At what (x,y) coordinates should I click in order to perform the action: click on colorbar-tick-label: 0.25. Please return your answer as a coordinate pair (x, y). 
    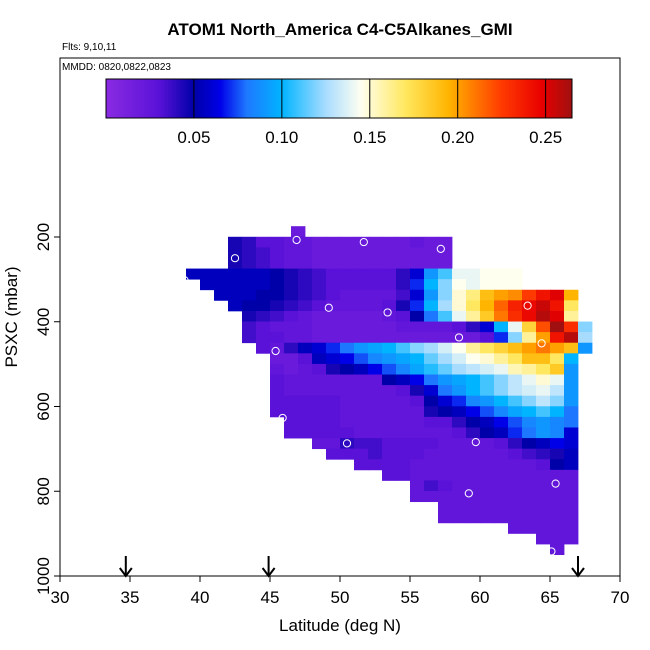
    Looking at the image, I should click on (545, 137).